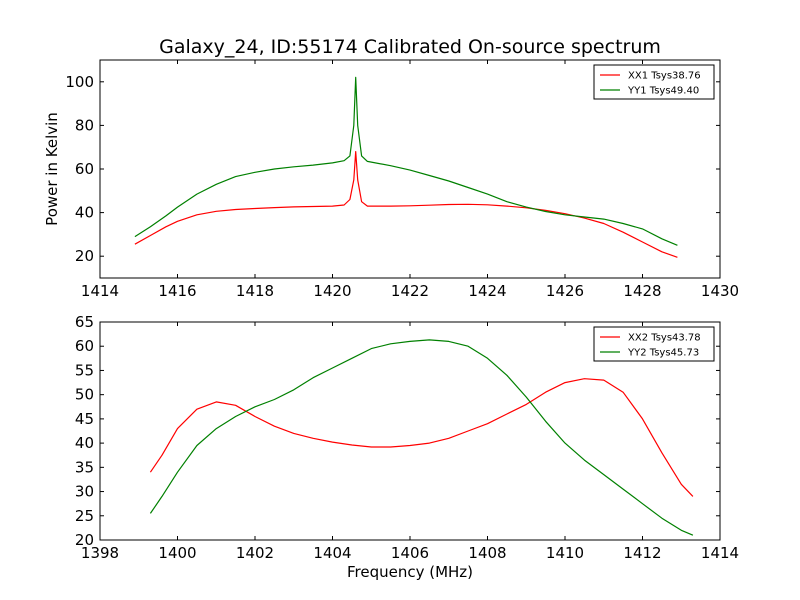  Describe the element at coordinates (84, 395) in the screenshot. I see `bottom-y-tick-label: 50` at that location.